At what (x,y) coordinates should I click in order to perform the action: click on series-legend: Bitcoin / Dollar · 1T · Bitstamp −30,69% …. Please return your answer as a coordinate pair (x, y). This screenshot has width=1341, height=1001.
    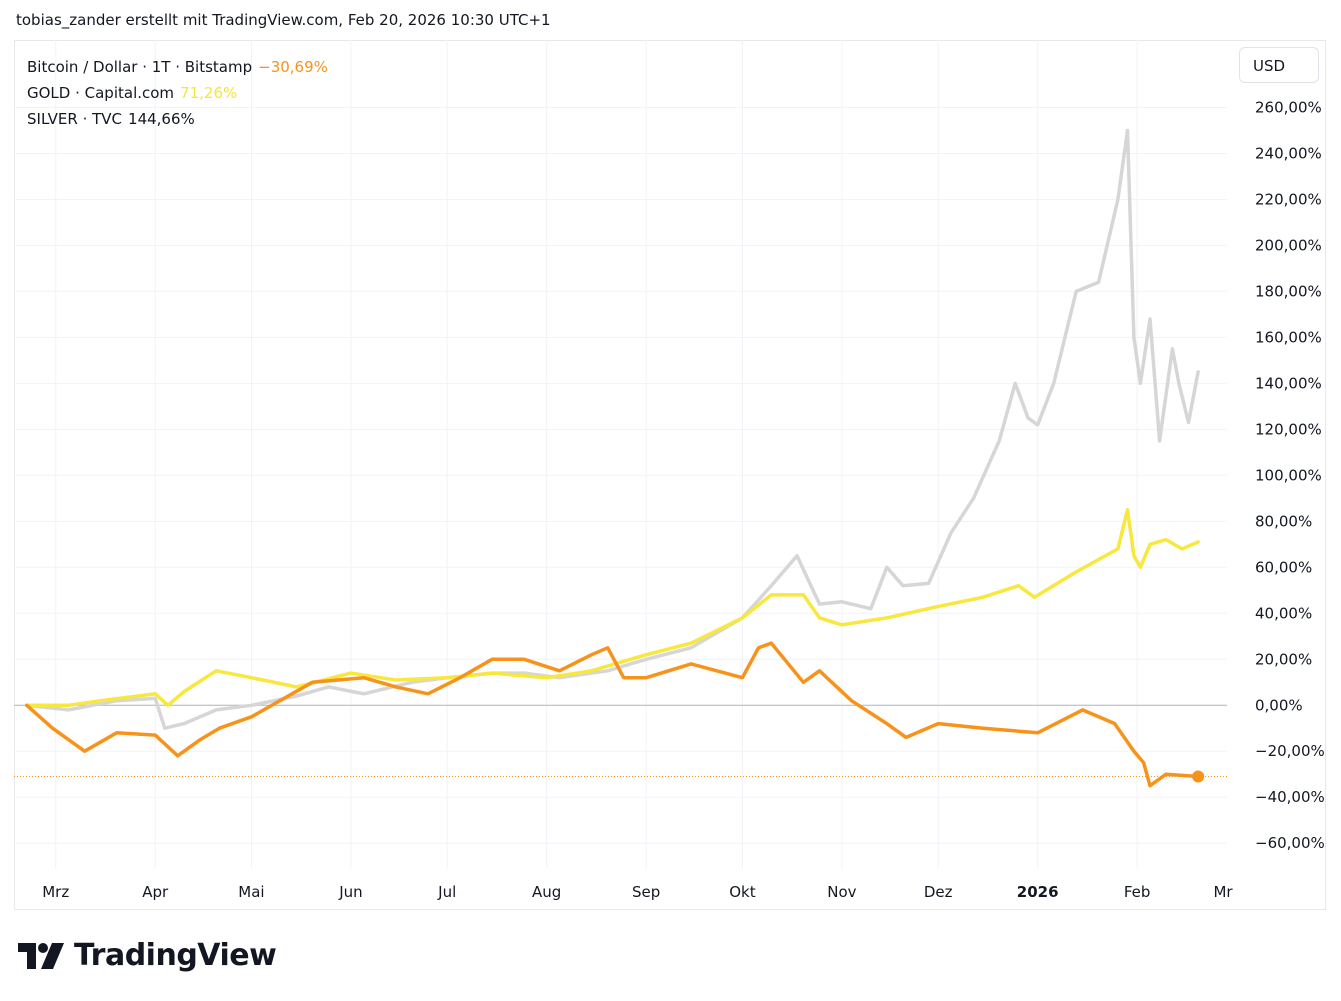
    Looking at the image, I should click on (177, 93).